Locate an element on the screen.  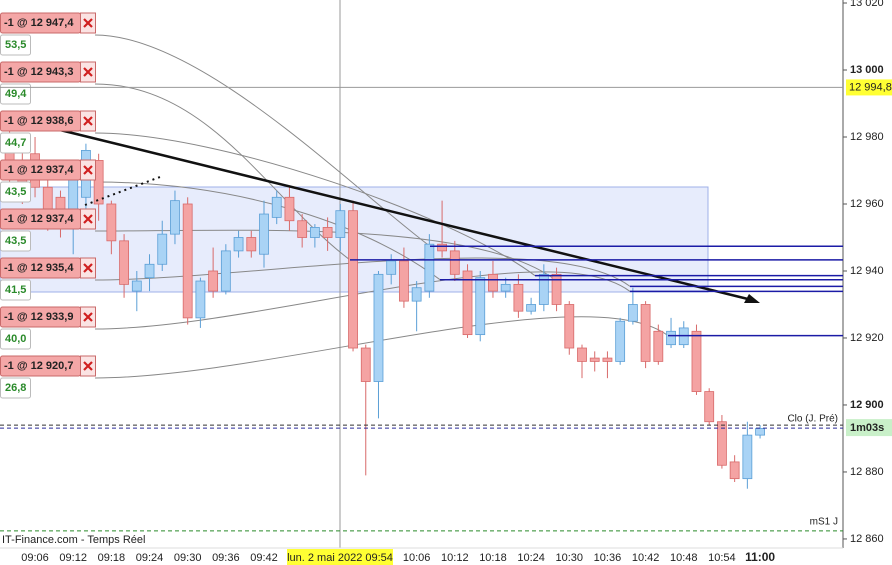
x-tick-label: 09:18 is located at coordinates (112, 558).